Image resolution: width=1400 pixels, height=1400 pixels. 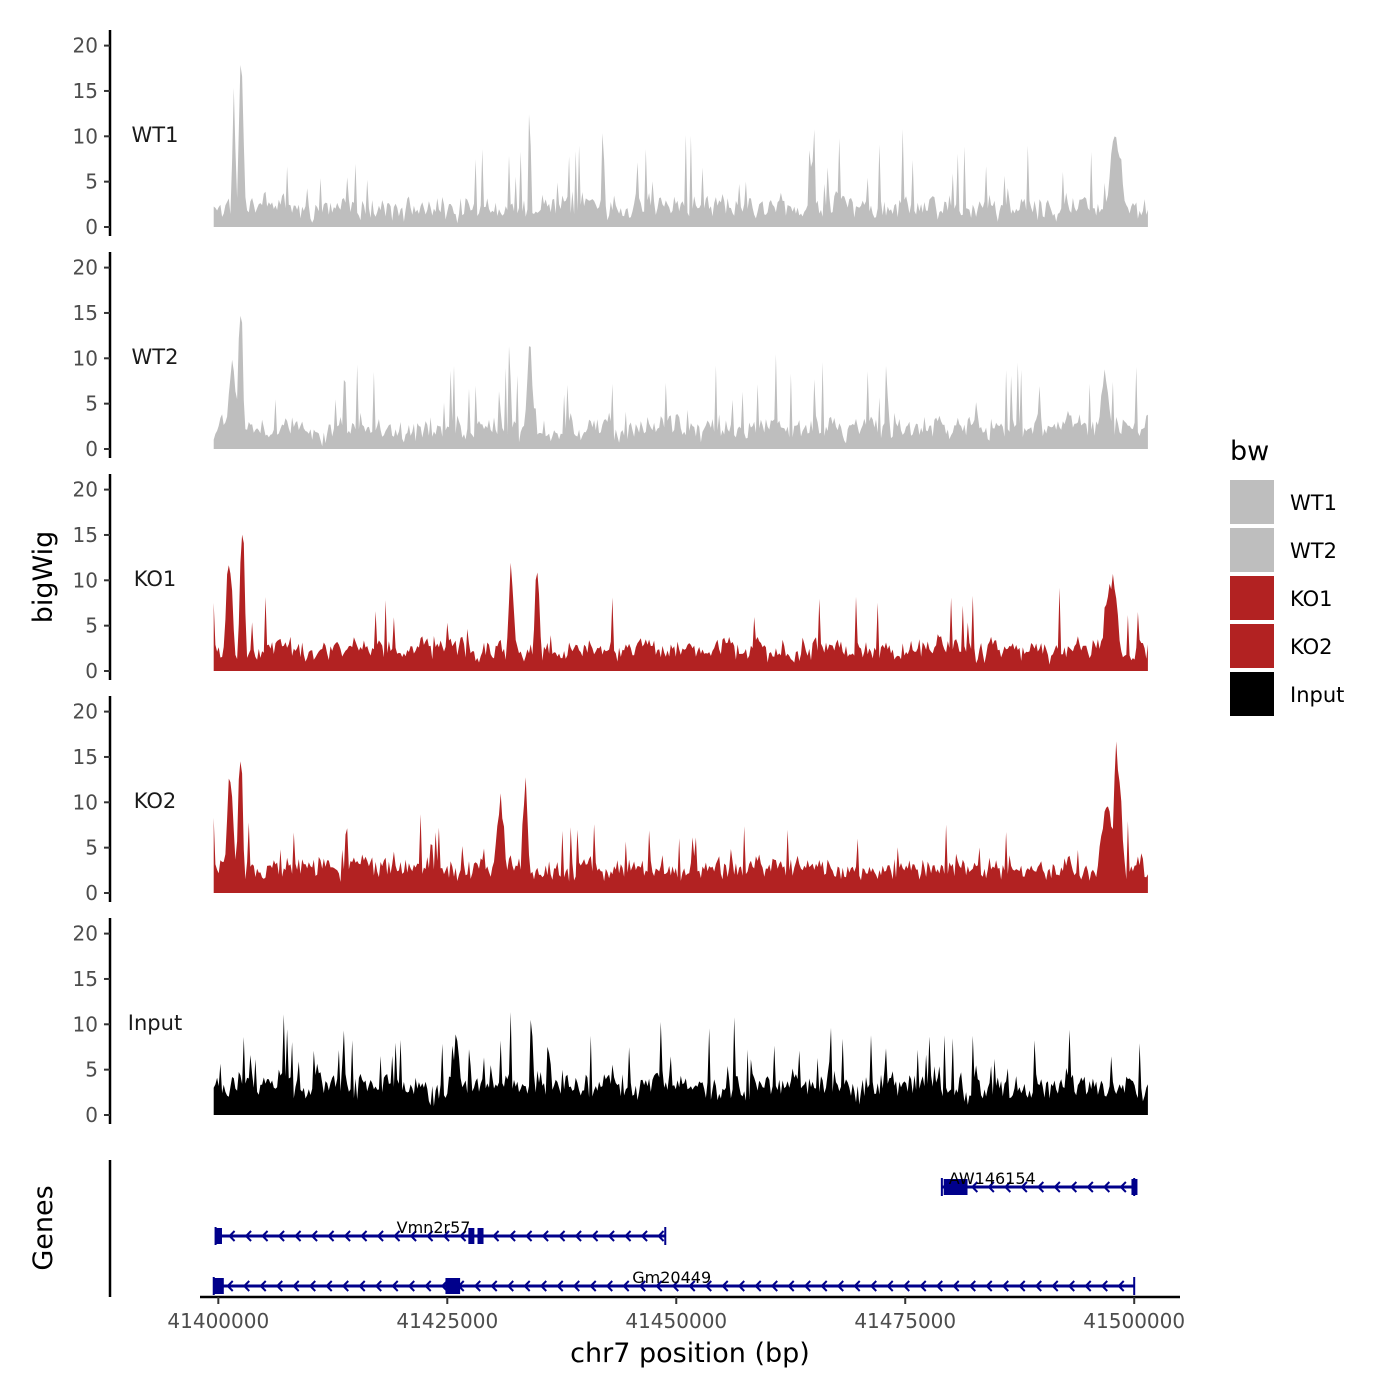 What do you see at coordinates (1311, 647) in the screenshot?
I see `legend-label-ko2: KO2` at bounding box center [1311, 647].